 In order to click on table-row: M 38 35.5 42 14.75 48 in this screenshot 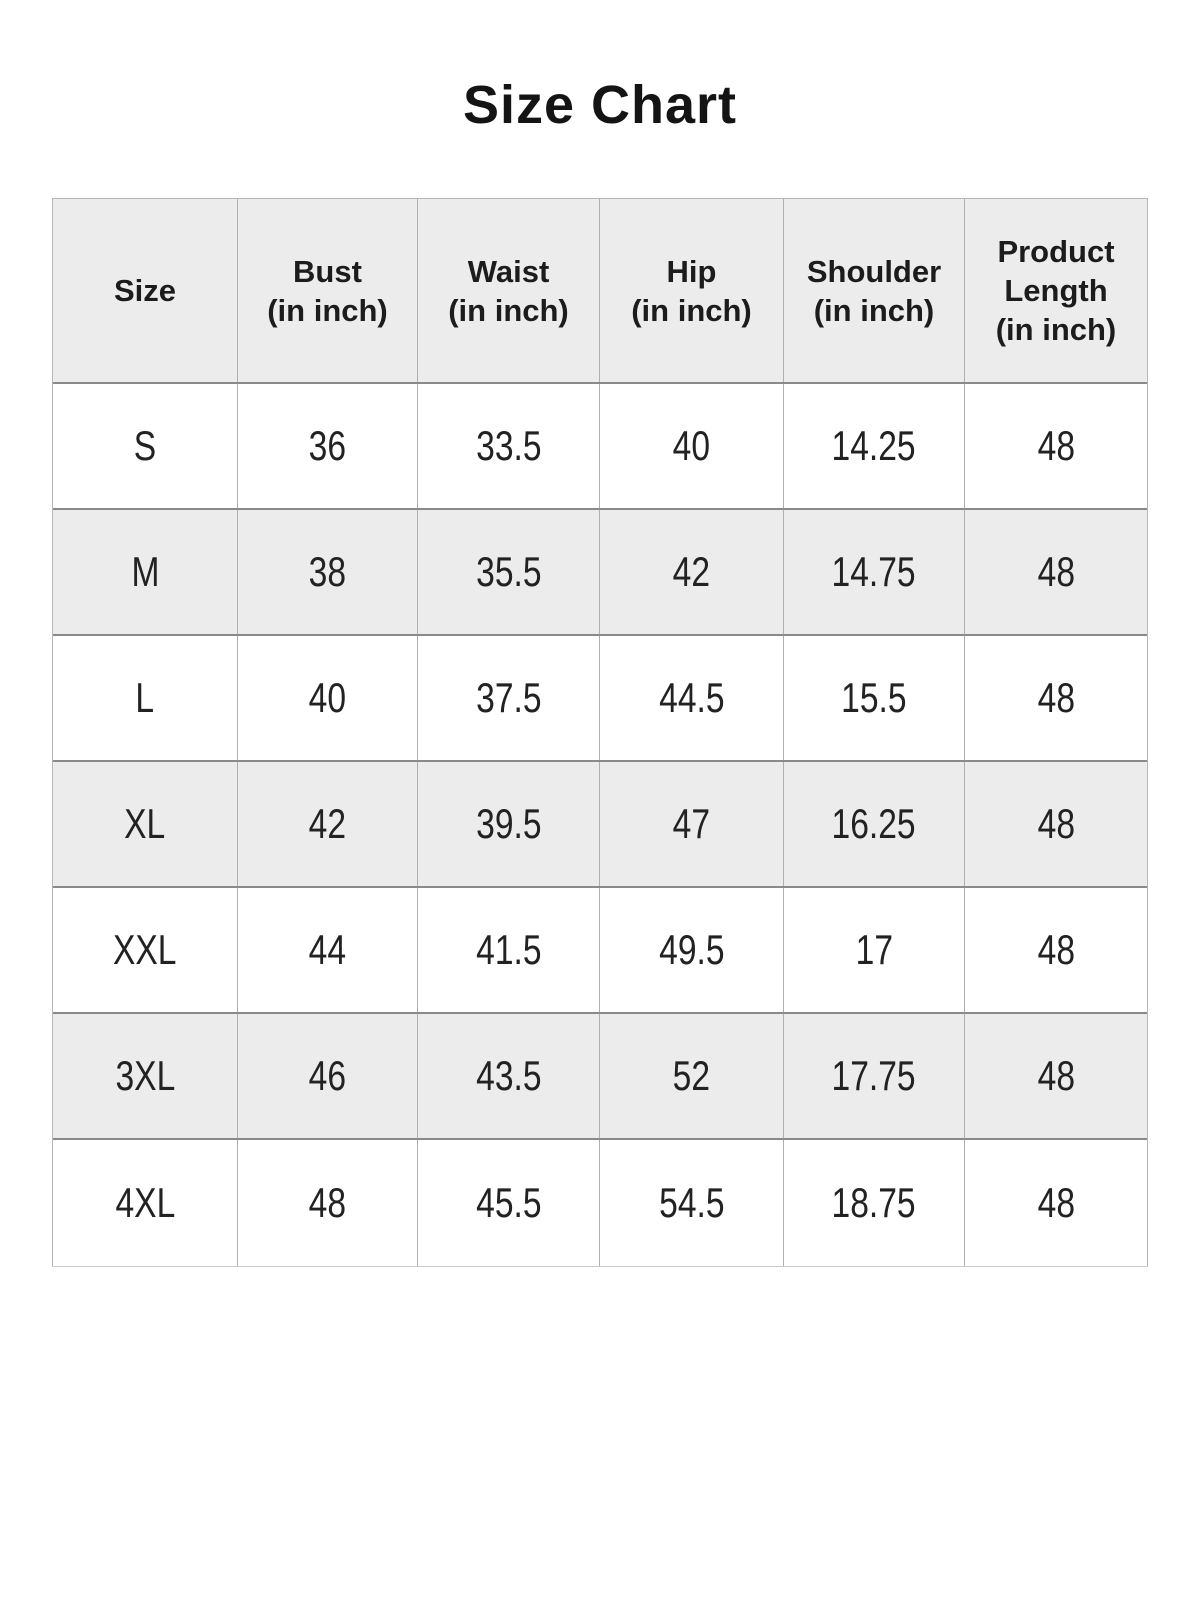, I will do `click(600, 573)`.